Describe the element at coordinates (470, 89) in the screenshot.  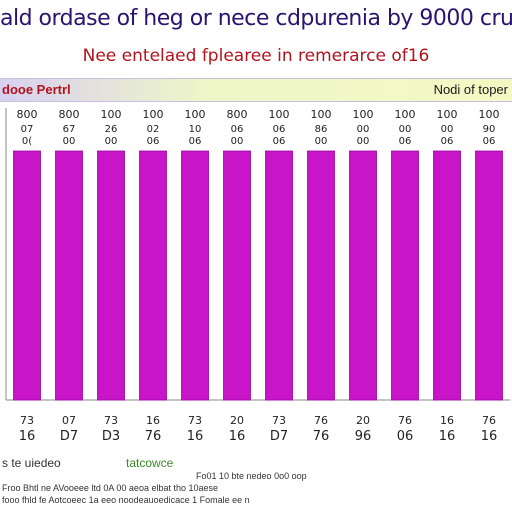
I see `band-right-label: Nodi of toper` at that location.